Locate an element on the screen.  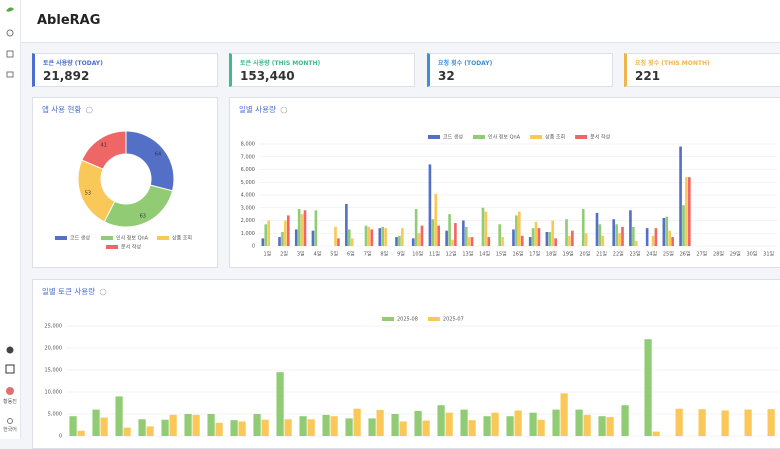
x-tick-label: 19일 is located at coordinates (568, 254).